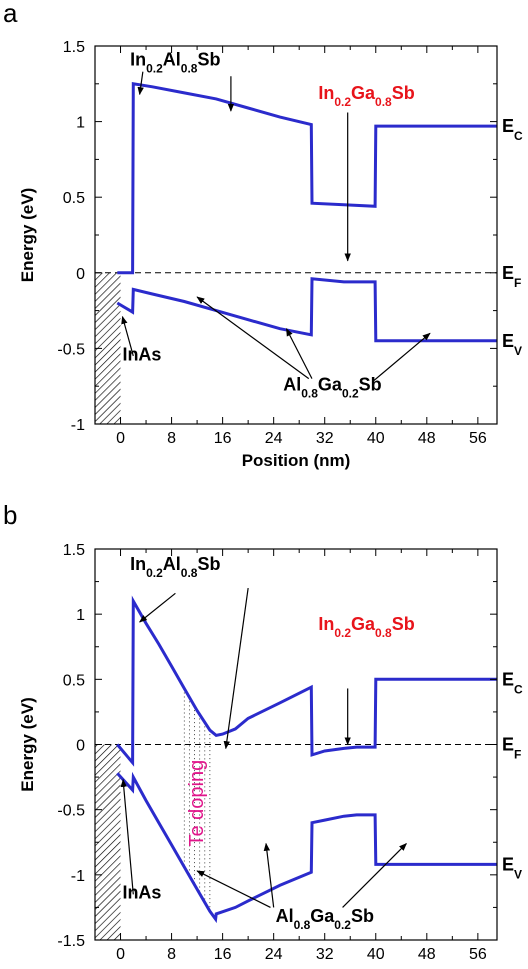  Describe the element at coordinates (197, 803) in the screenshot. I see `te-doping-label: Te doping` at that location.